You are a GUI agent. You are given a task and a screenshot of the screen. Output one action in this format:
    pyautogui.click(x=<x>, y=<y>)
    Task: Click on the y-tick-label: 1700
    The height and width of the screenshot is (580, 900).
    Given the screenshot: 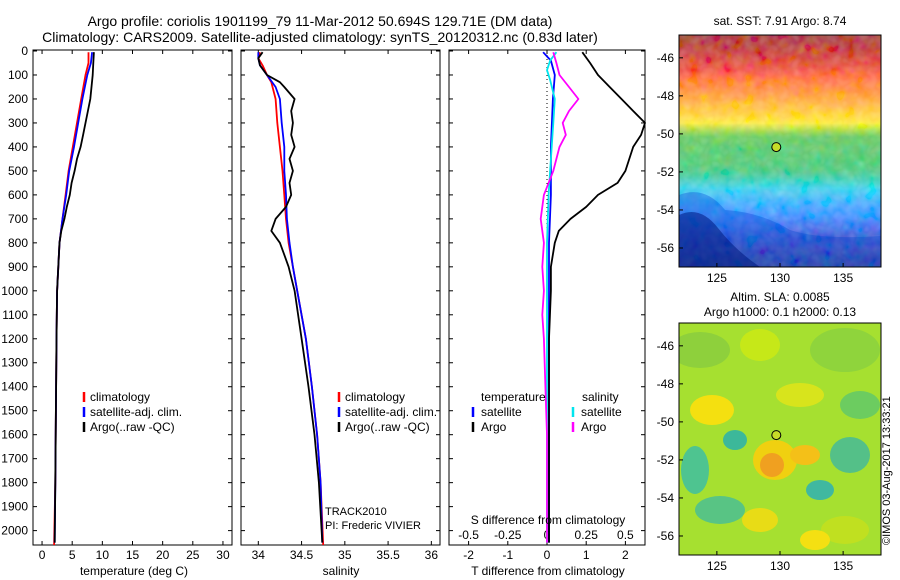 What is the action you would take?
    pyautogui.click(x=14, y=459)
    